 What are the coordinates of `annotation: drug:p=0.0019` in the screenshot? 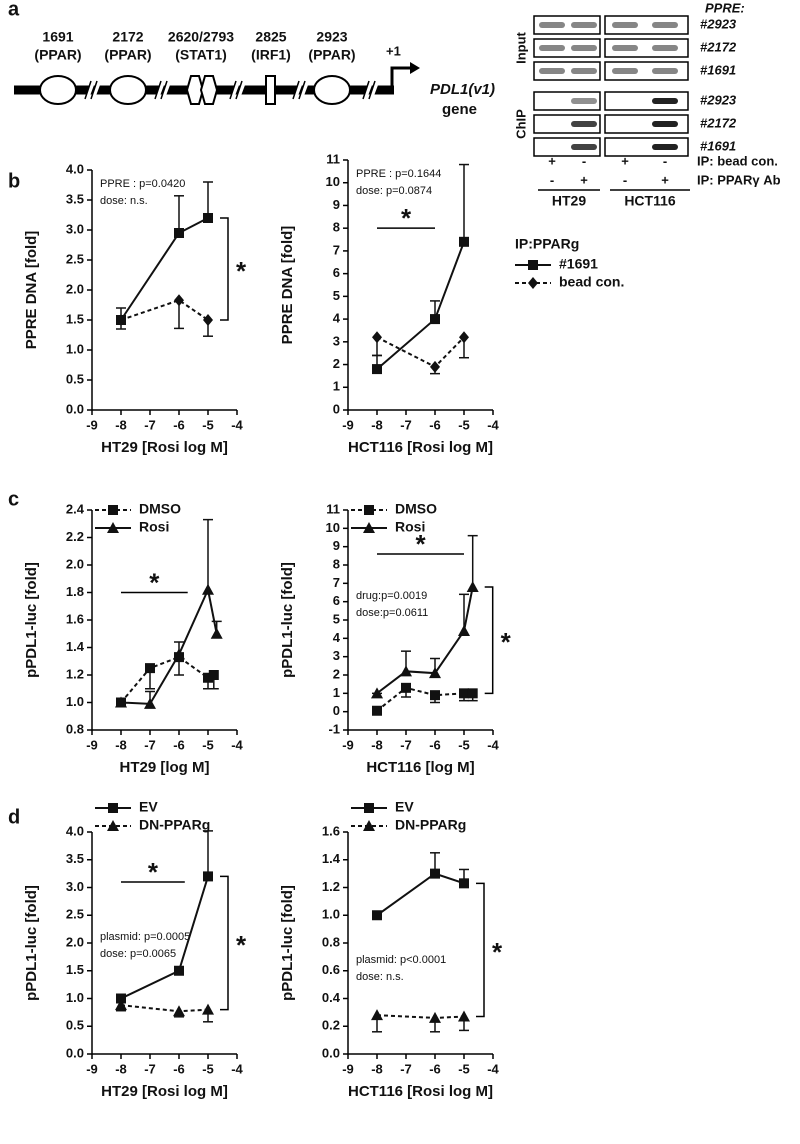 It's located at (391, 596).